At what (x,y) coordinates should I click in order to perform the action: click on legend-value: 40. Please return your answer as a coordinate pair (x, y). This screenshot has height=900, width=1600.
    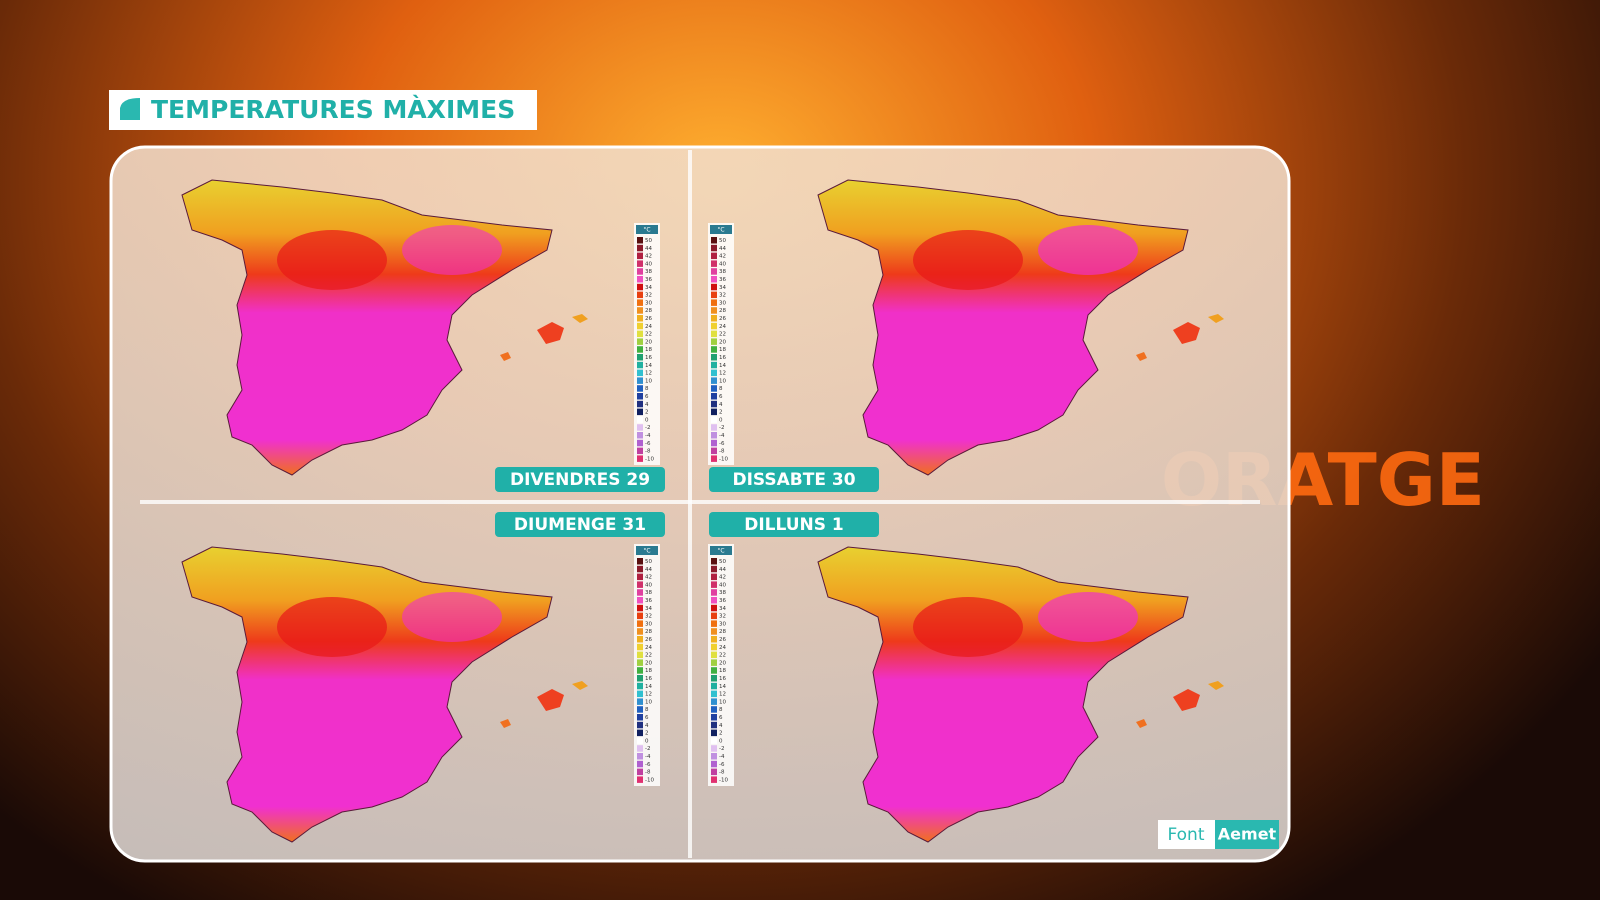
    Looking at the image, I should click on (722, 585).